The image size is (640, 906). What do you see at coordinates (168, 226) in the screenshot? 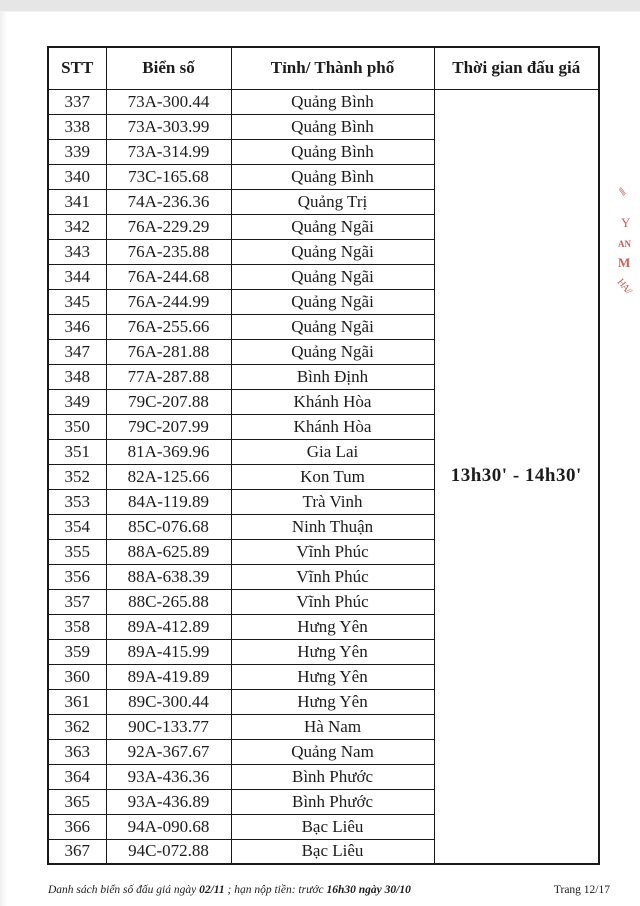
I see `plate-cell: 76A-229.29` at bounding box center [168, 226].